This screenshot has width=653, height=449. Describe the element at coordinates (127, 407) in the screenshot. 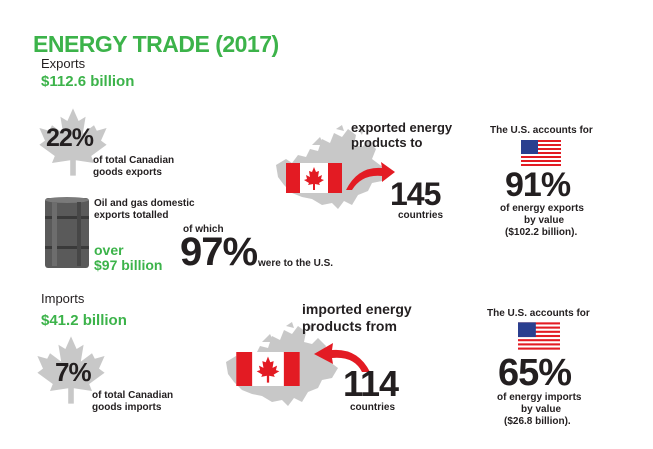

I see `imports-share-desc-2: goods imports` at that location.